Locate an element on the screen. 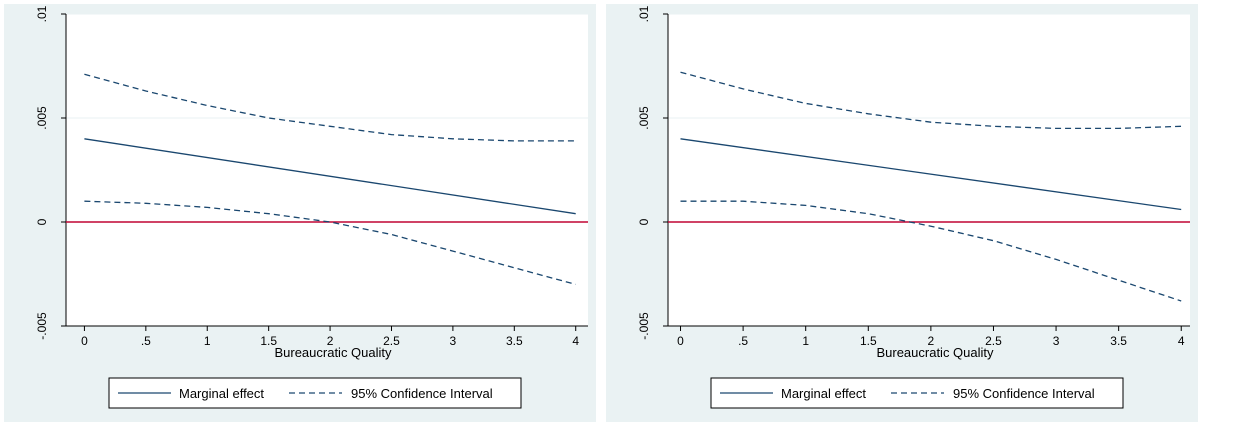 The height and width of the screenshot is (424, 1243). legend-box is located at coordinates (917, 393).